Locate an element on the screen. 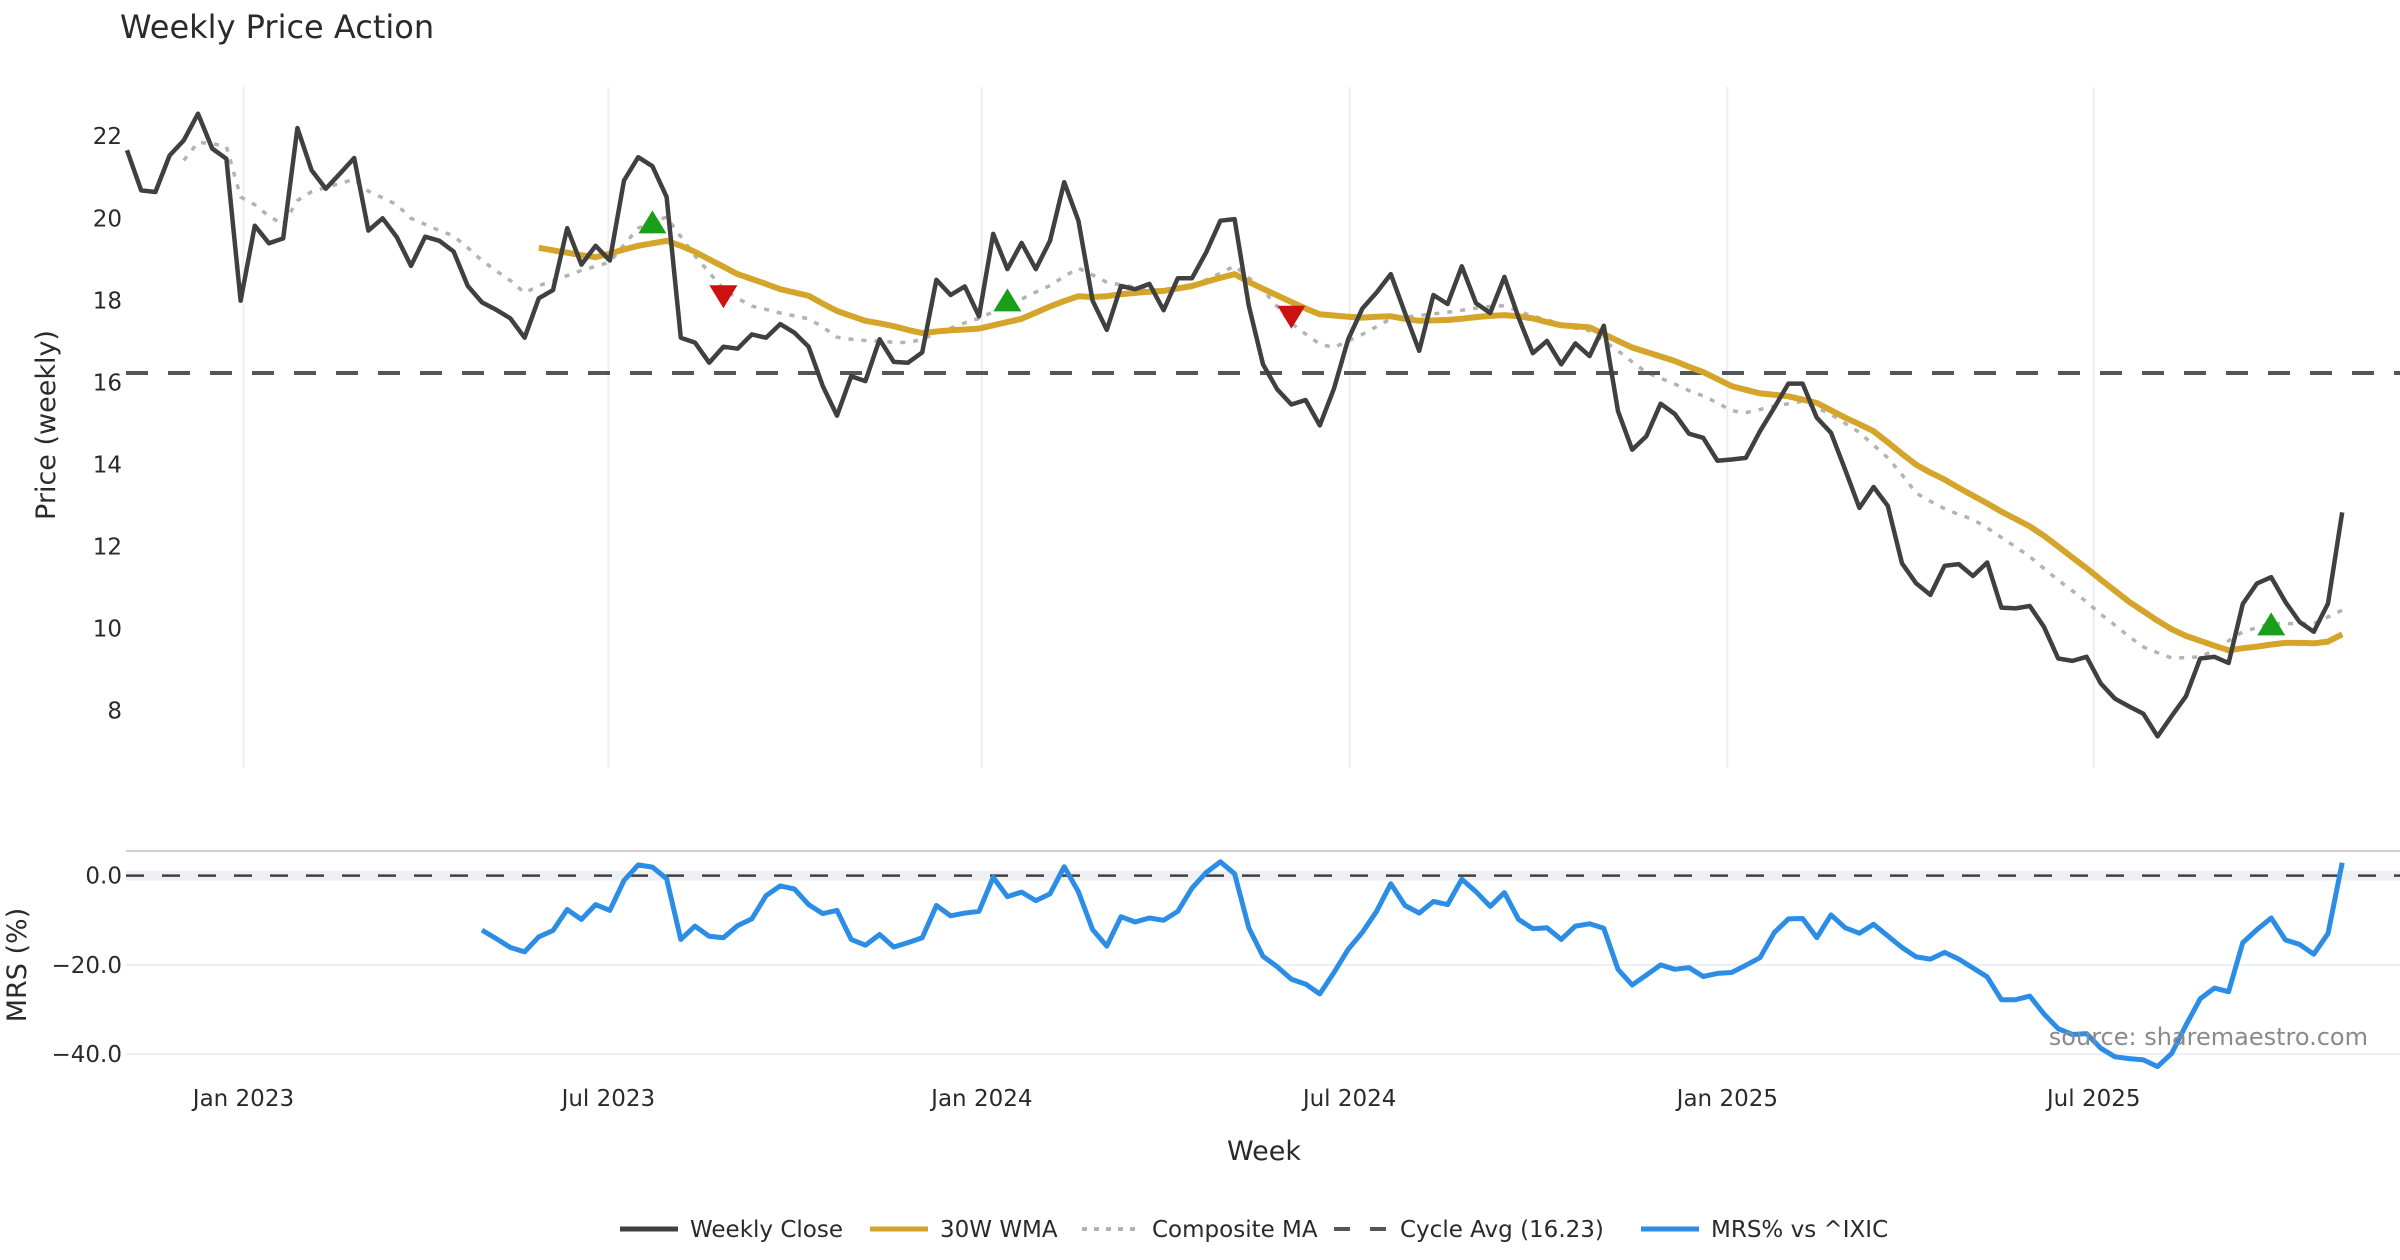 This screenshot has width=2400, height=1260. legend-item: 30W WMA is located at coordinates (964, 1230).